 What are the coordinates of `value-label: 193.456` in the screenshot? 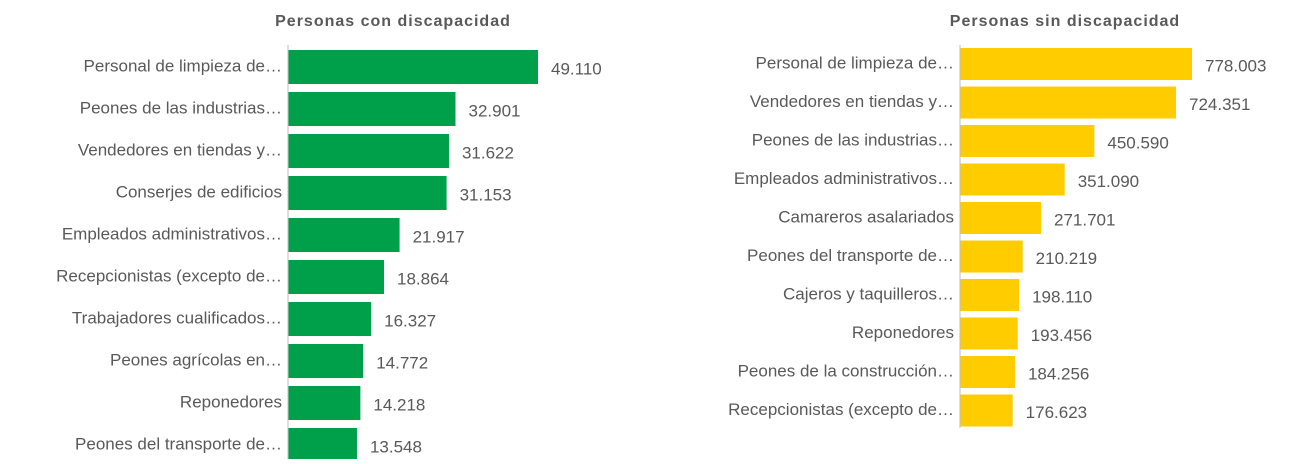 It's located at (1061, 335).